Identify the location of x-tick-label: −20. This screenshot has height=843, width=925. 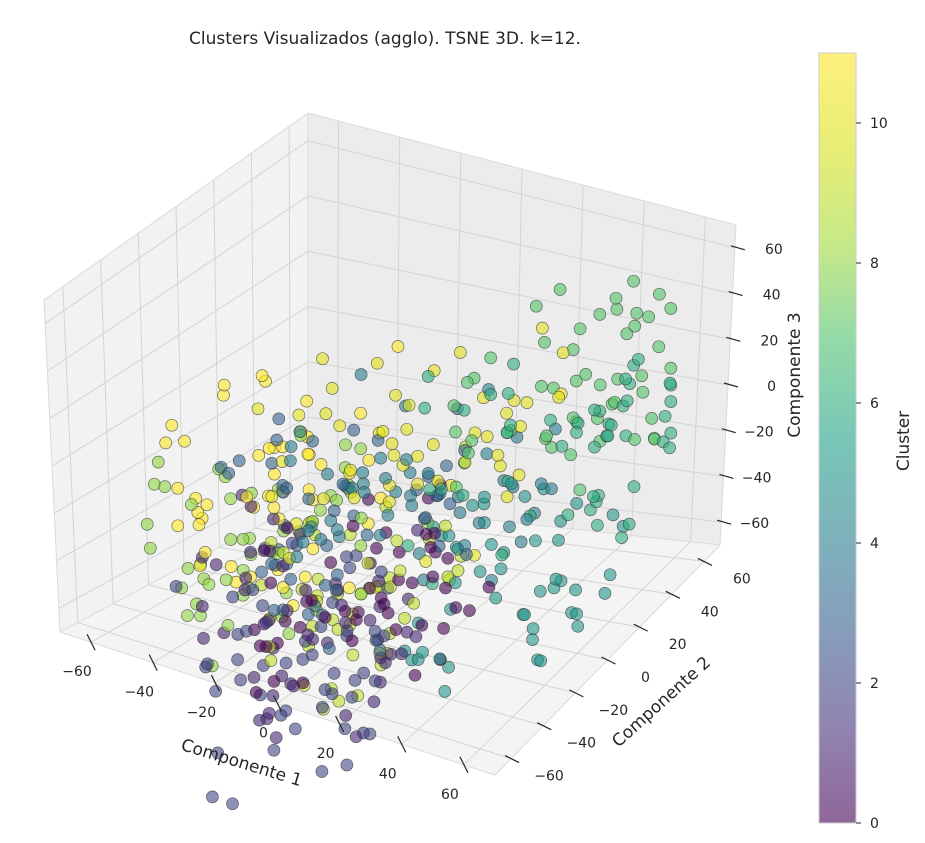
(202, 713).